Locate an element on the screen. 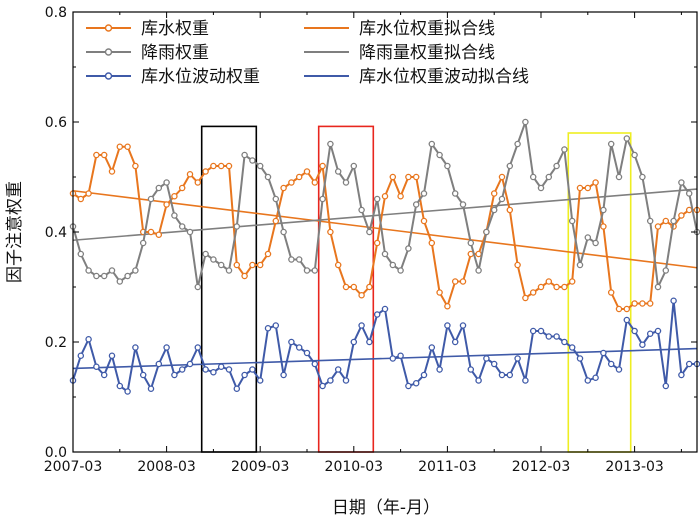 The height and width of the screenshot is (530, 700). x-tick-label-2: 2009-03 is located at coordinates (260, 467).